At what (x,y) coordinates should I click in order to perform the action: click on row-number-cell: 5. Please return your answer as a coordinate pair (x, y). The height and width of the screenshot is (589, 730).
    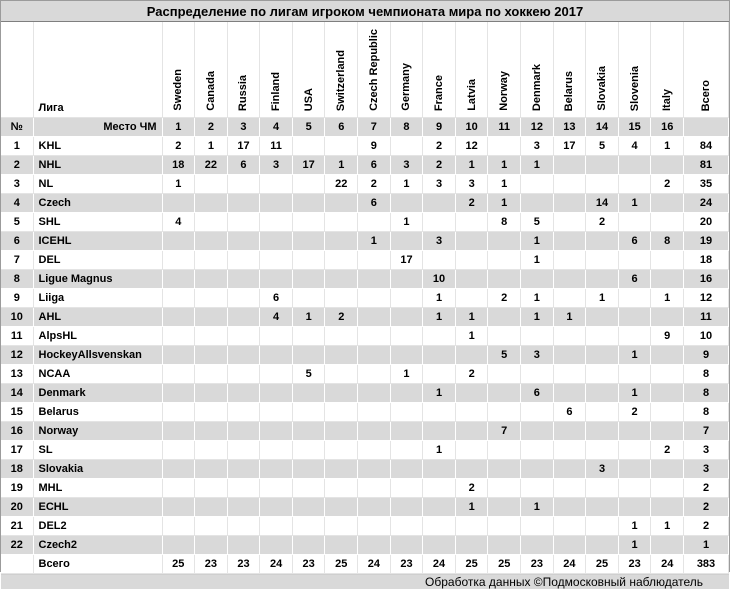
    Looking at the image, I should click on (17, 222).